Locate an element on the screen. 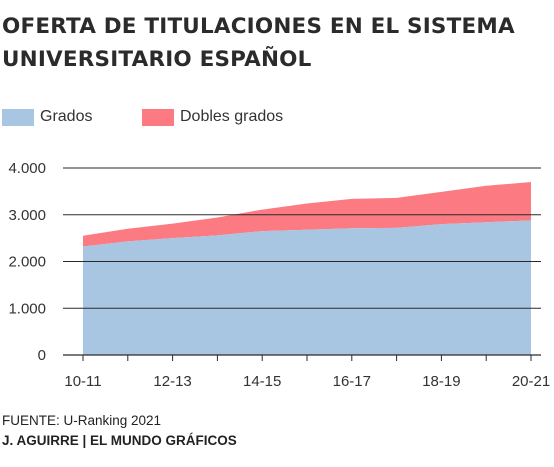 This screenshot has height=467, width=554. legend-swatch-grados is located at coordinates (18, 117).